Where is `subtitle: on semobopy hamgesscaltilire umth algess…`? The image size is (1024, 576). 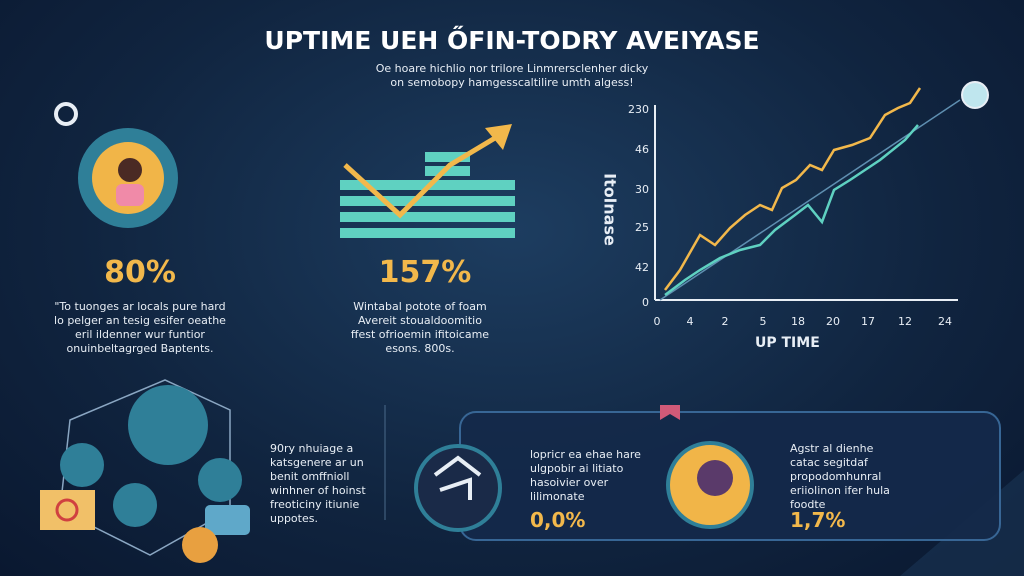 subtitle: on semobopy hamgesscaltilire umth algess… is located at coordinates (512, 82).